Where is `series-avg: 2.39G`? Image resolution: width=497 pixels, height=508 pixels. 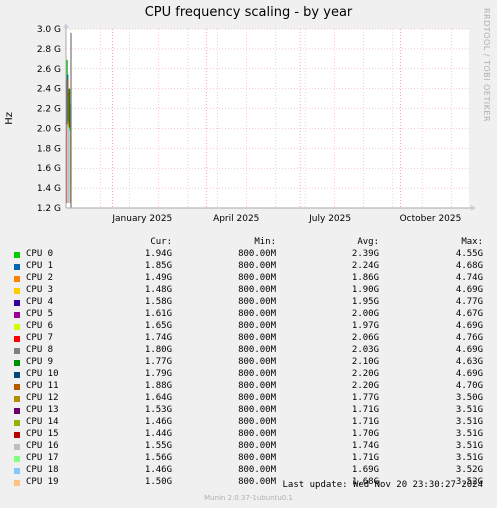 series-avg: 2.39G is located at coordinates (365, 254).